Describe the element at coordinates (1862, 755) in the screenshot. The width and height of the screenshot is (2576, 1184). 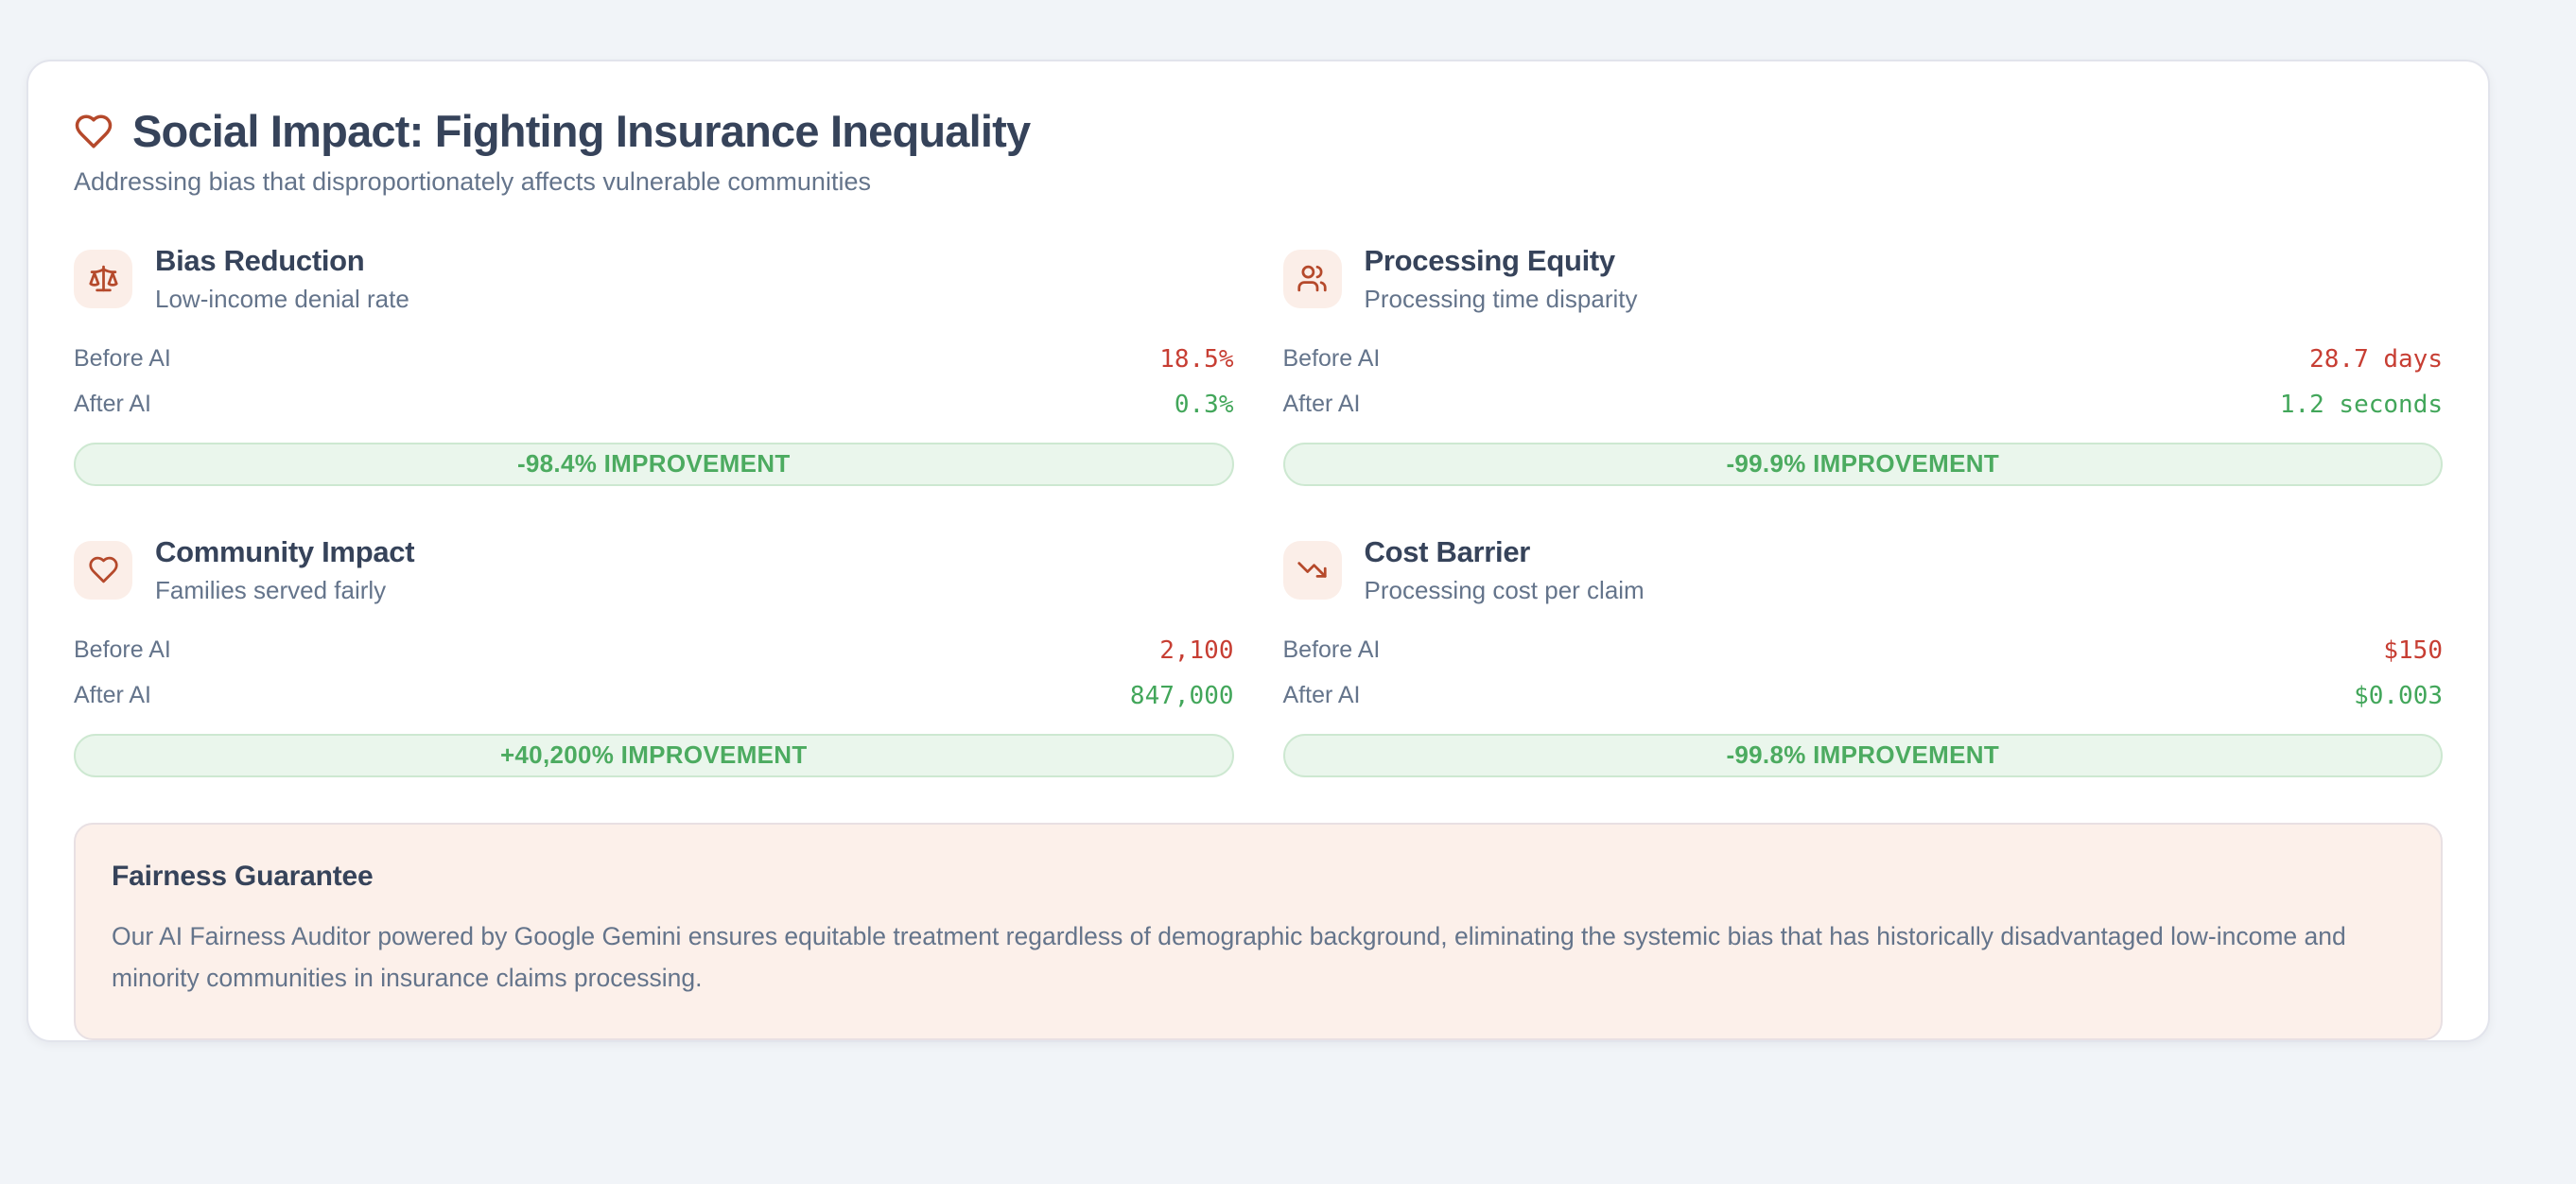
I see `improvement-badge: -99.8% IMPROVEMENT` at that location.